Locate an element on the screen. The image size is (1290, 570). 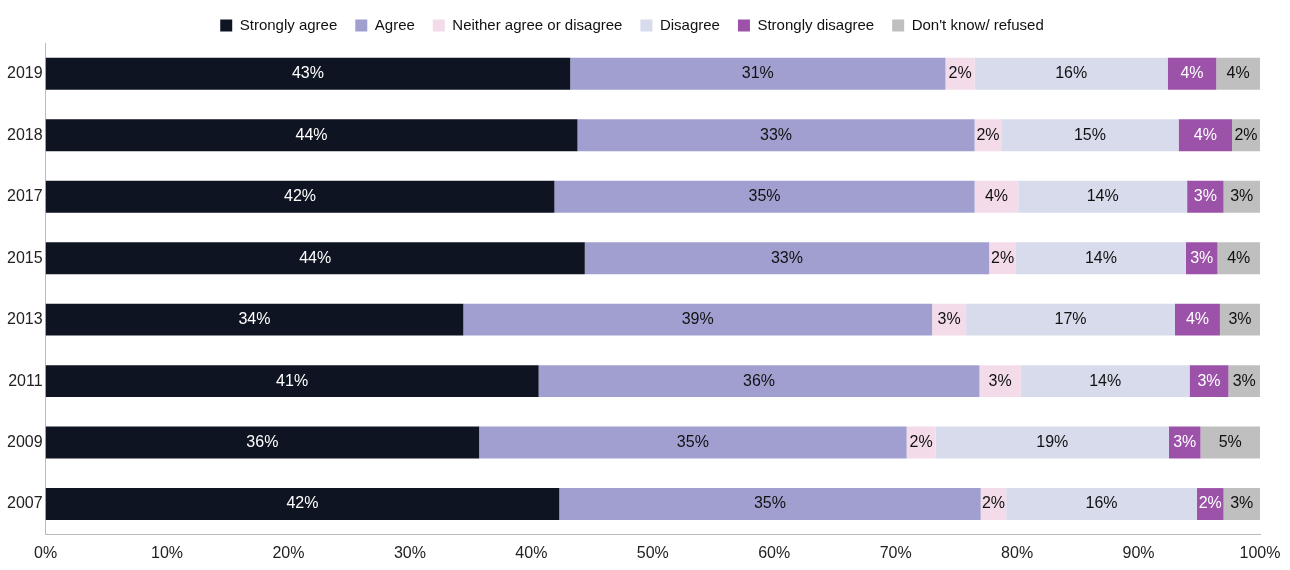
data-label: 41% is located at coordinates (292, 380).